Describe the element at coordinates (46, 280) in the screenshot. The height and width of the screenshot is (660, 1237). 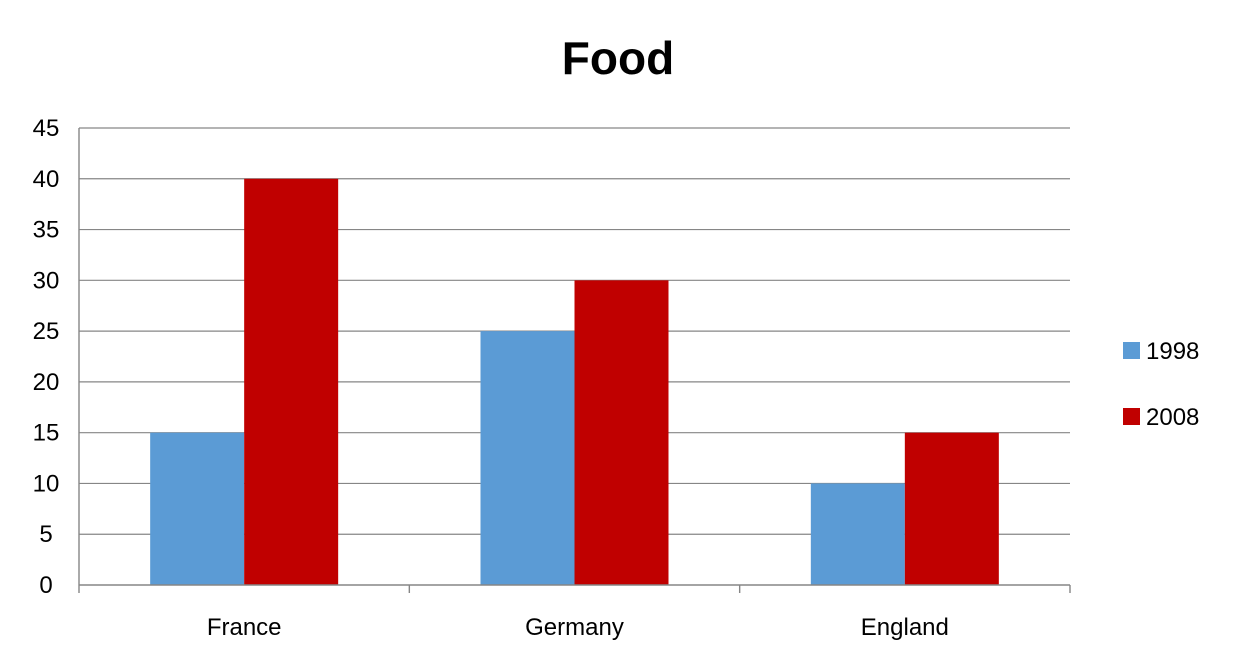
I see `y-tick-label: 30` at that location.